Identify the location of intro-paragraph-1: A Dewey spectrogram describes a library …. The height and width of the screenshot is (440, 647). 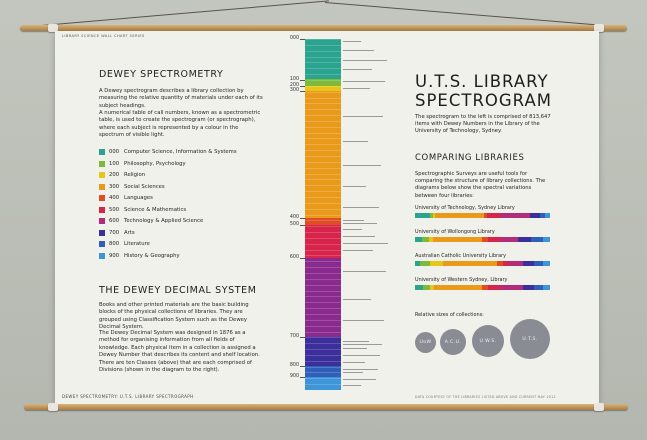
(181, 98).